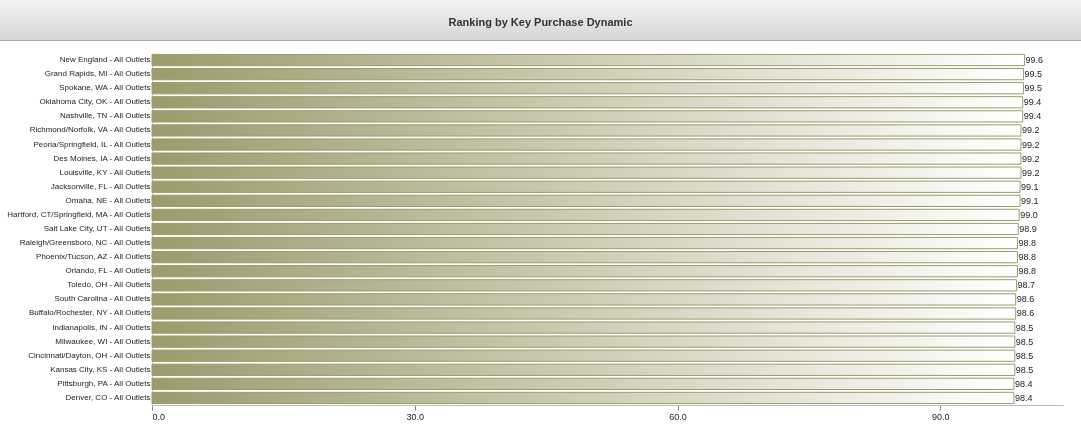 This screenshot has height=428, width=1081. Describe the element at coordinates (95, 102) in the screenshot. I see `y-tick-label: Oklahoma City, OK - All Outlets` at that location.